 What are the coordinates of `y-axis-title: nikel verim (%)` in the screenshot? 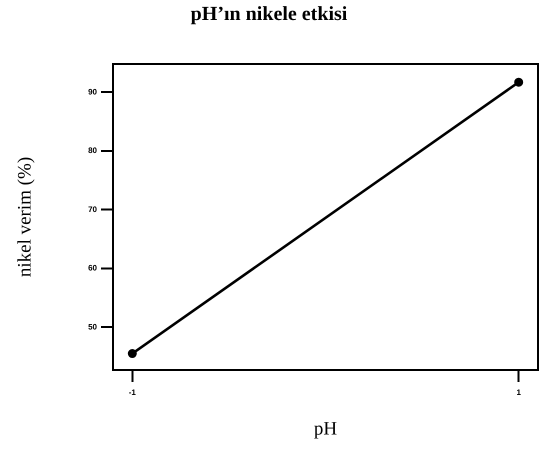 It's located at (25, 217).